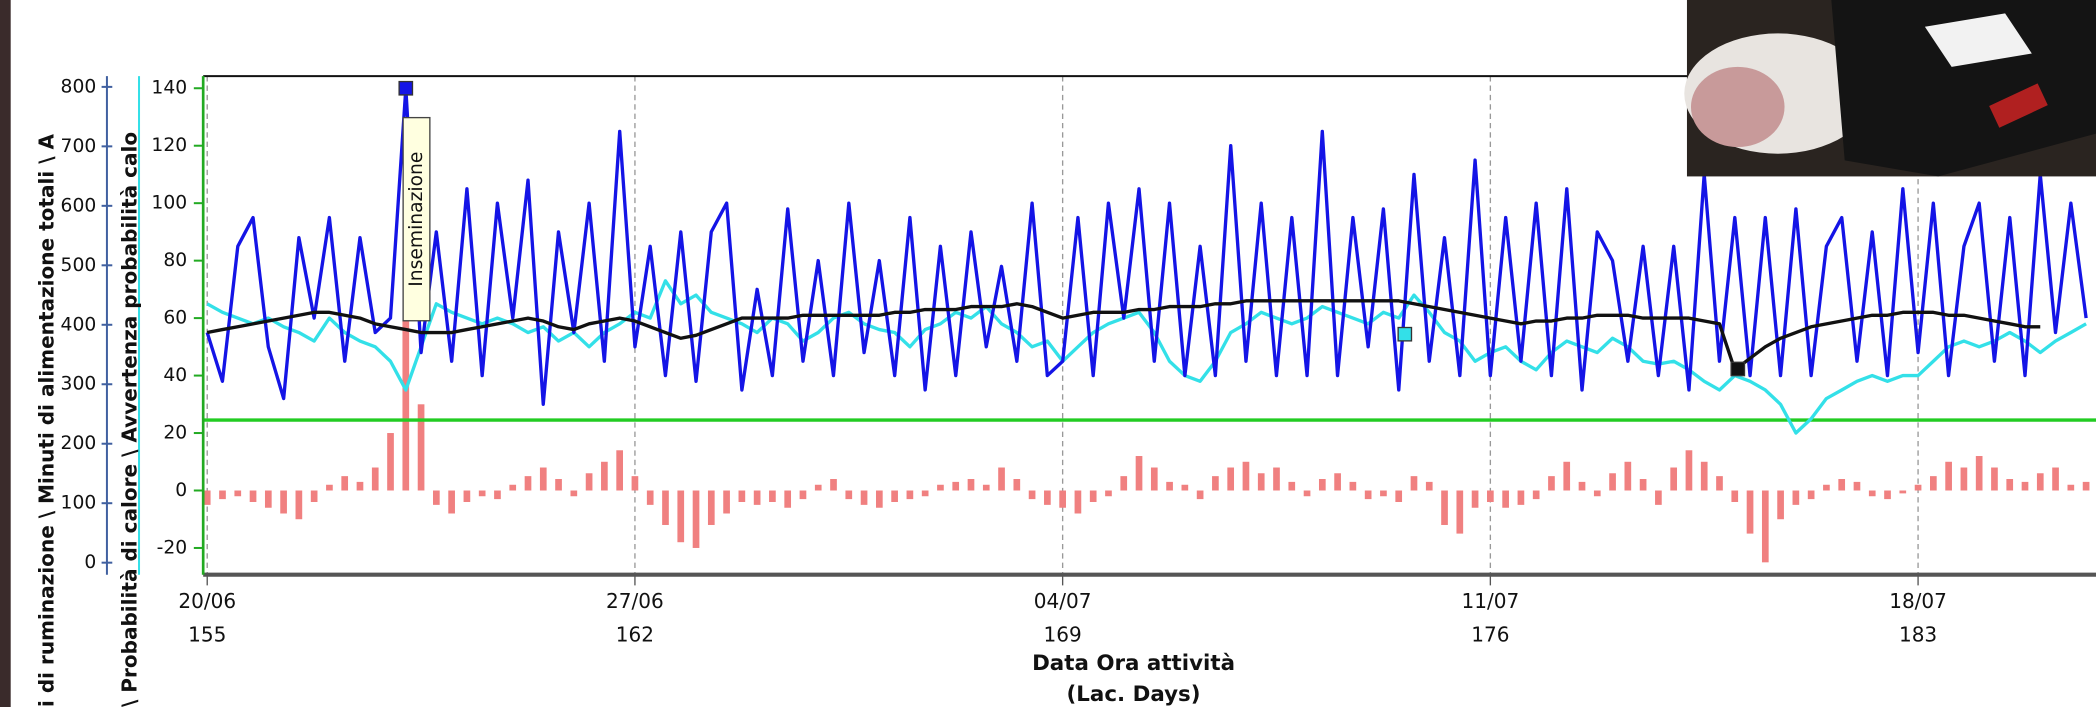  I want to click on y-tick-label: -20, so click(172, 547).